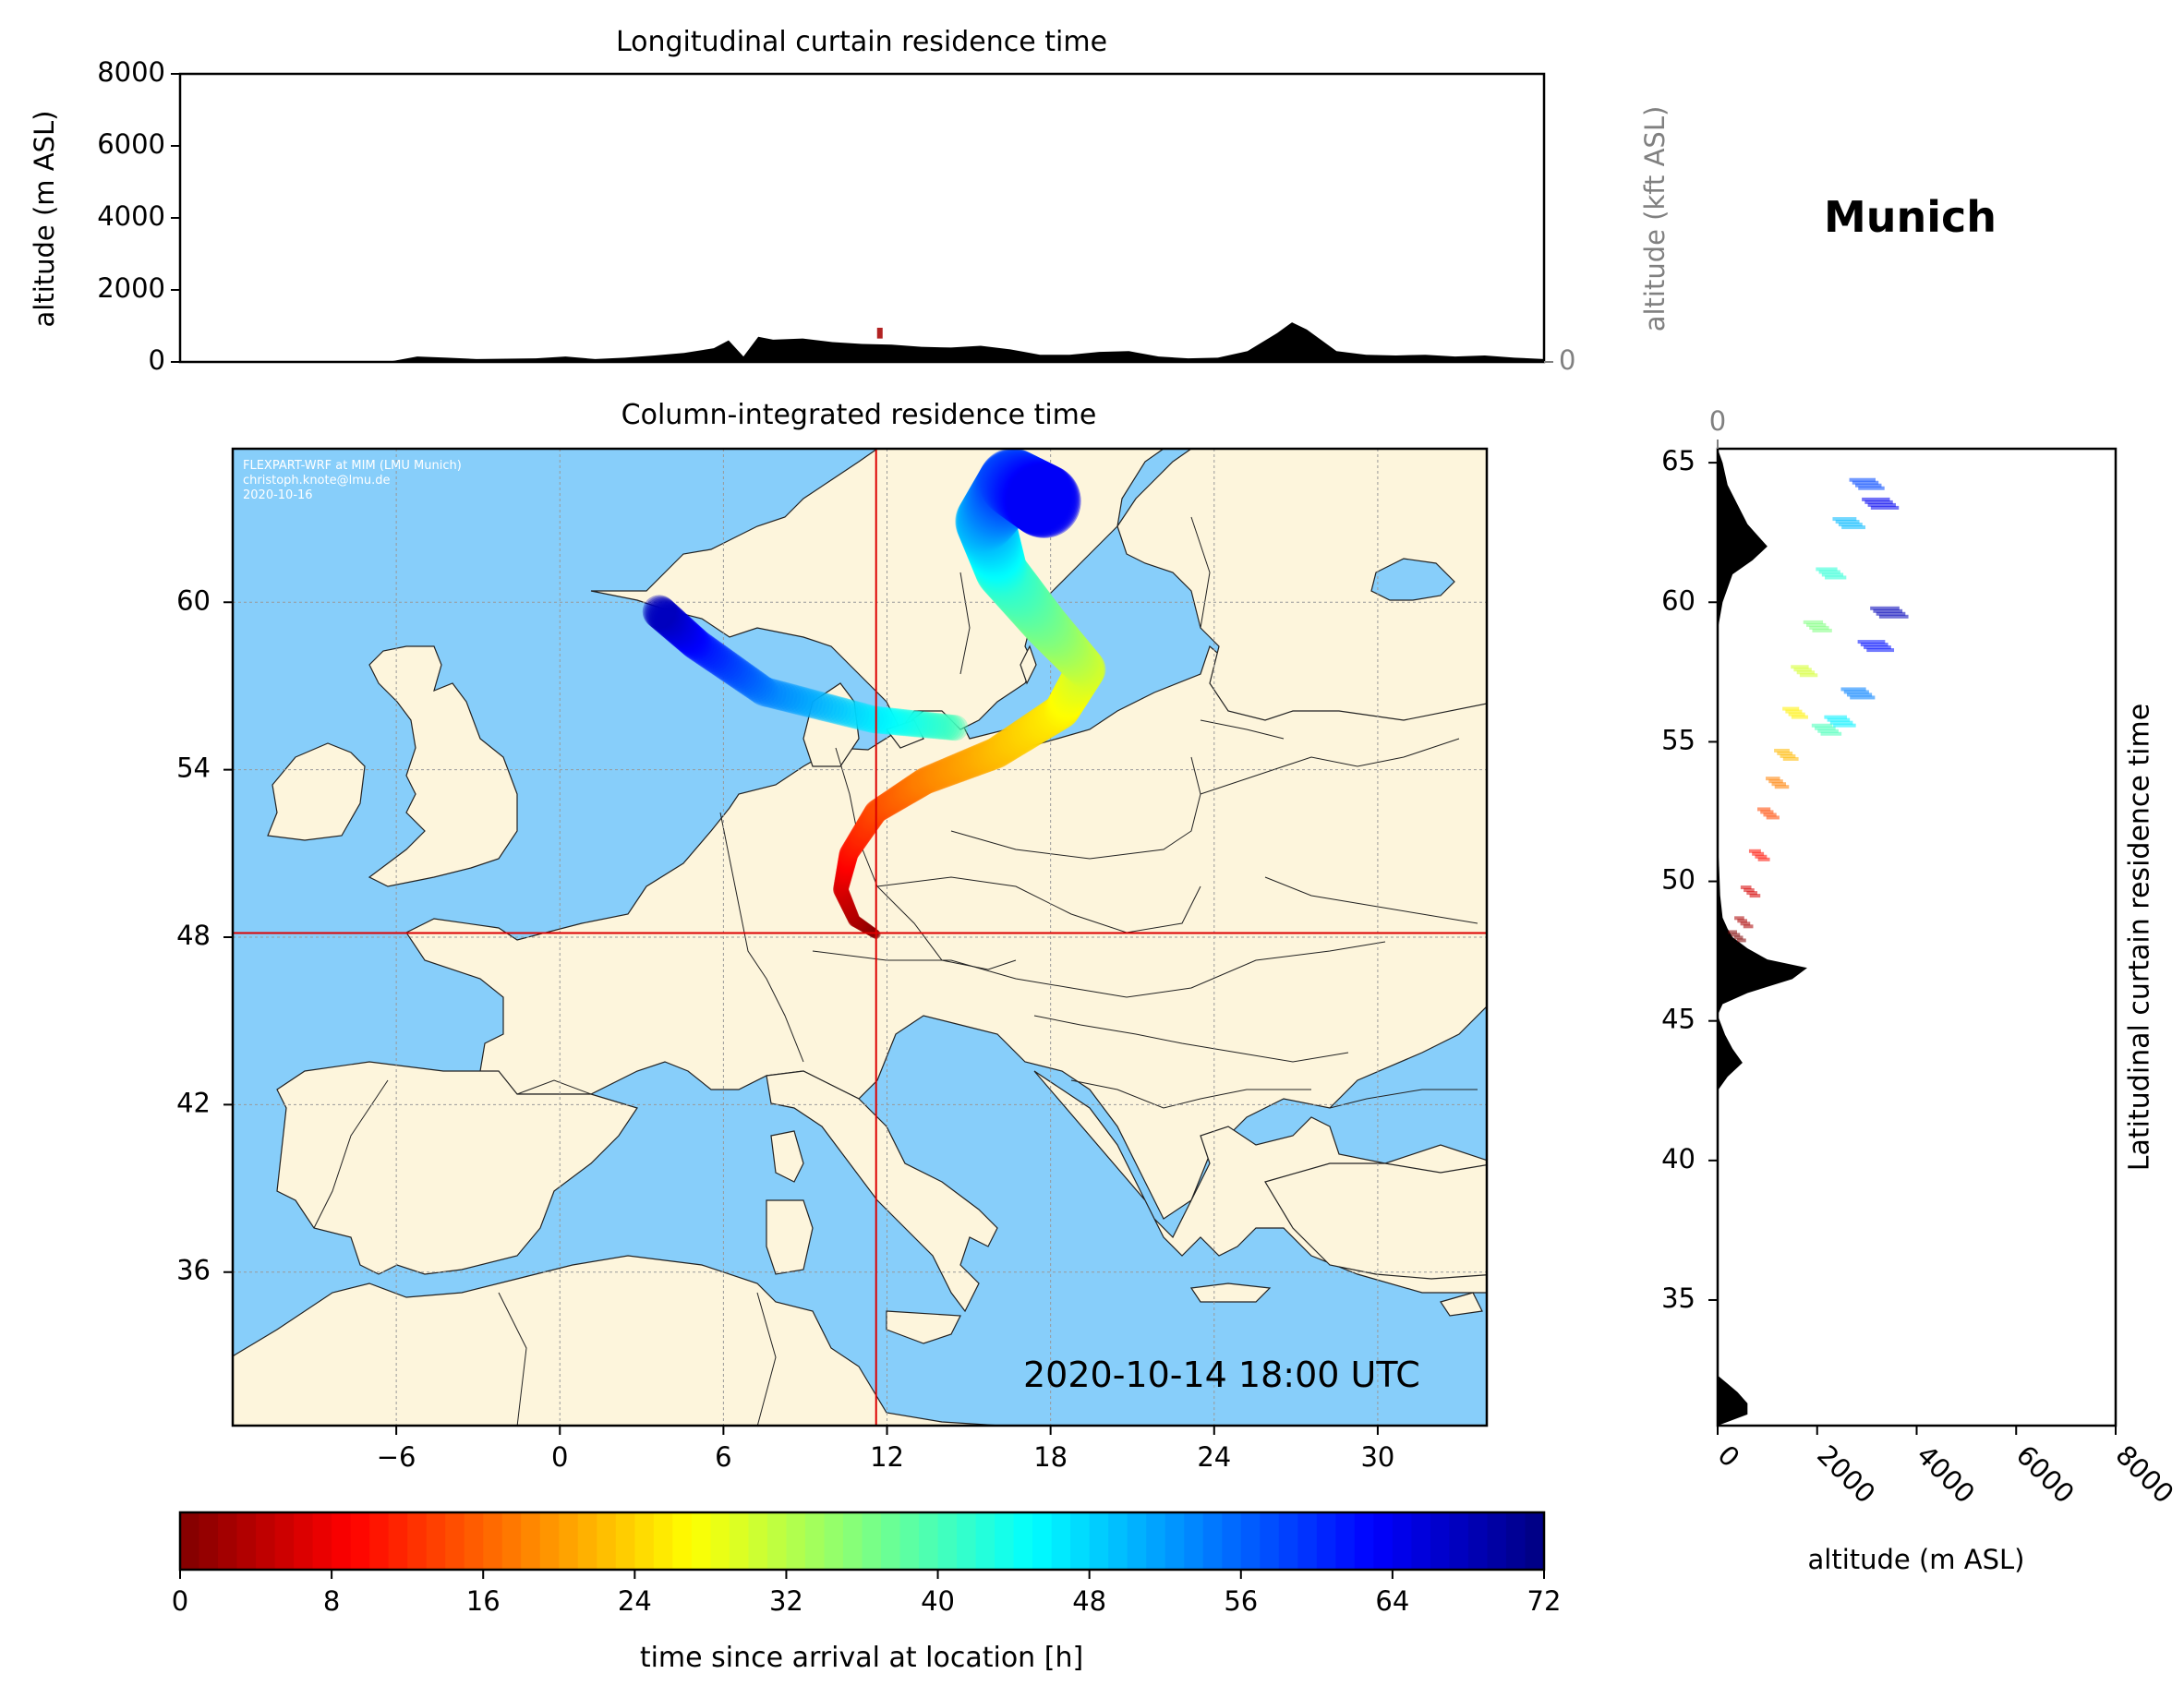 The height and width of the screenshot is (1698, 2184). Describe the element at coordinates (862, 218) in the screenshot. I see `top-axes-frame` at that location.